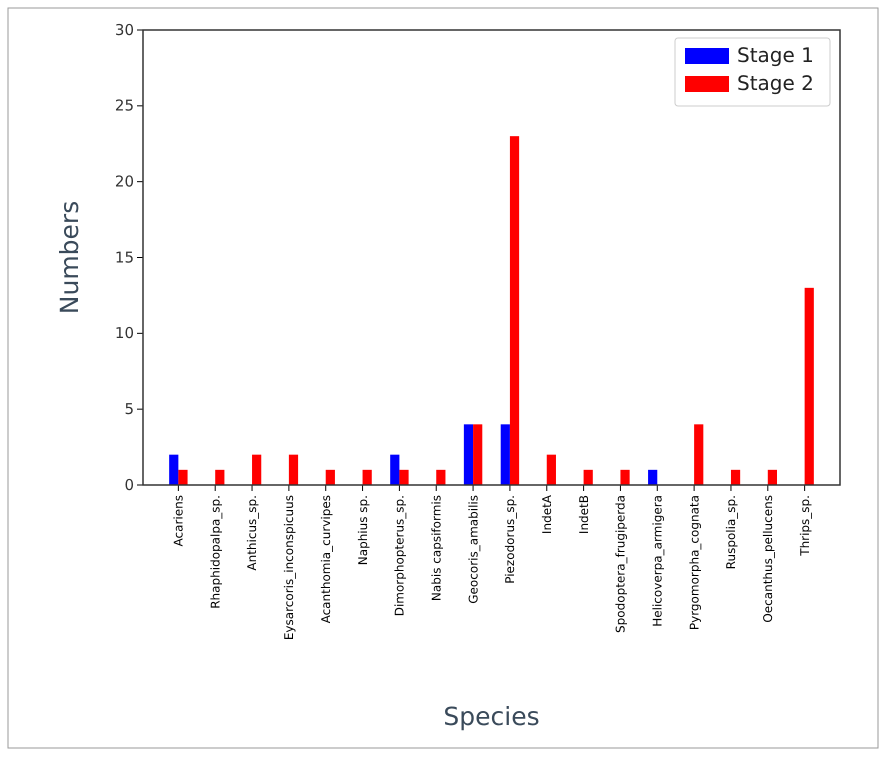 This screenshot has height=765, width=887. I want to click on x-tick-label: Piezodorus_sp., so click(510, 539).